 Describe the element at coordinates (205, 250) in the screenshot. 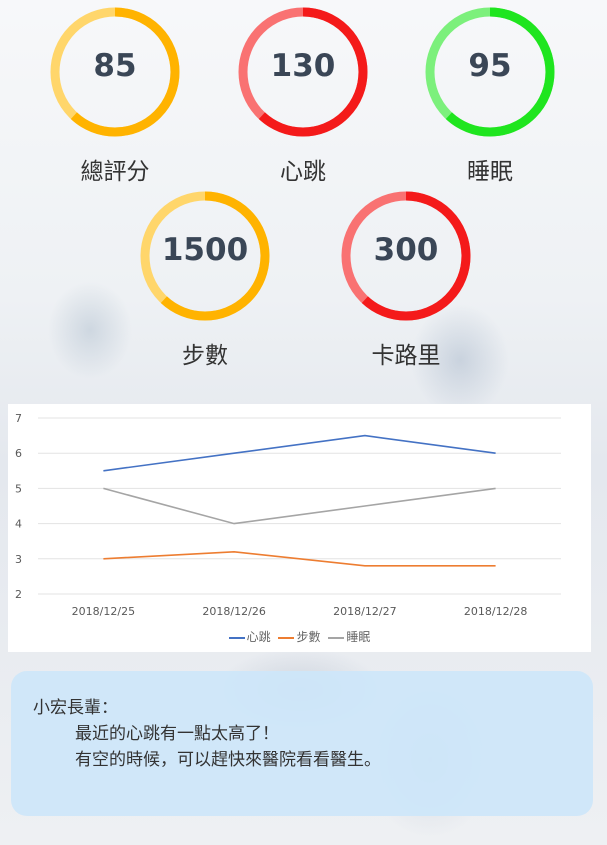

I see `gauge-value: 1500` at that location.